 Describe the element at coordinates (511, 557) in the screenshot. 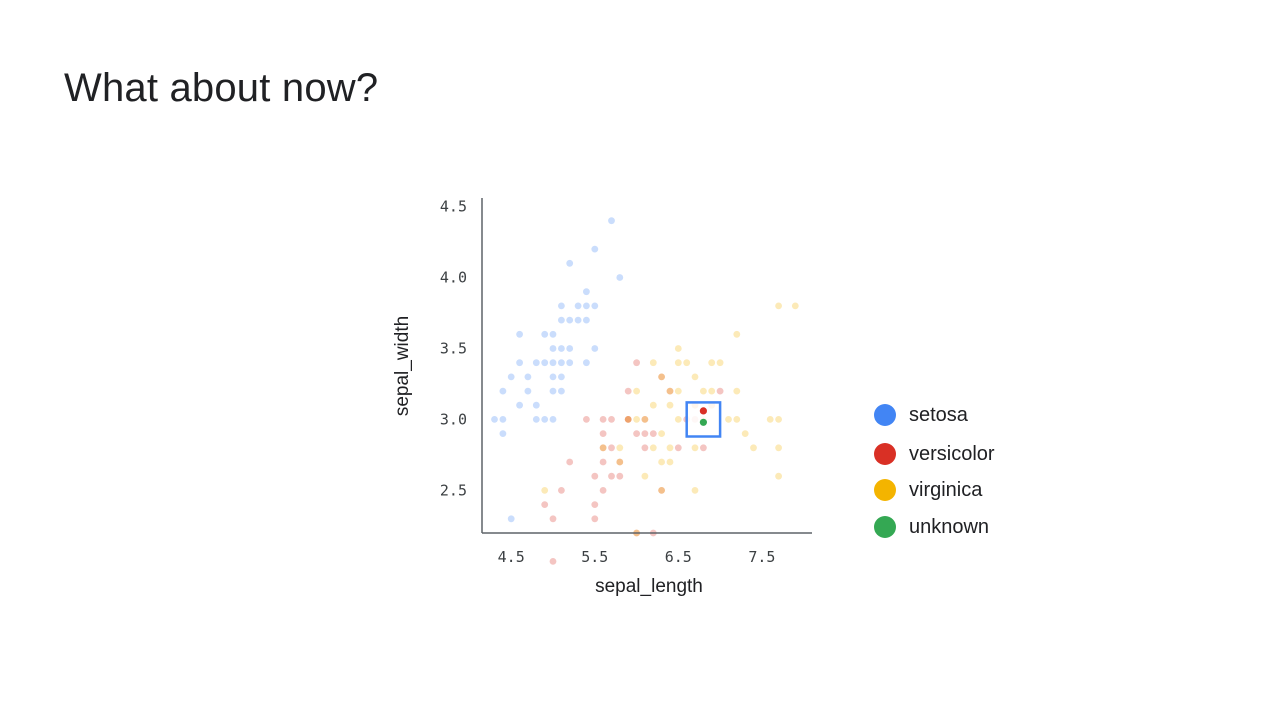

I see `x-tick-label: 4.5` at that location.